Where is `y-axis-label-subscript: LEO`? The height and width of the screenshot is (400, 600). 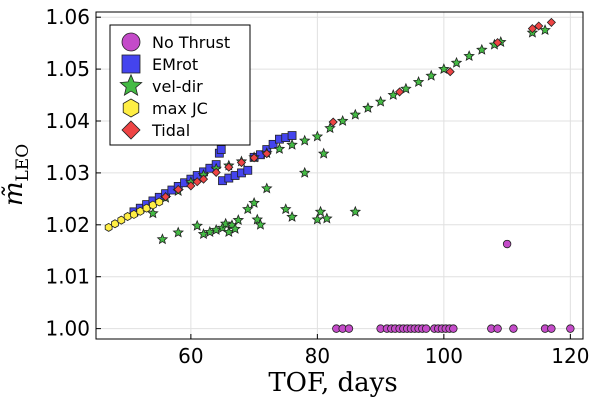
y-axis-label-subscript: LEO is located at coordinates (23, 163).